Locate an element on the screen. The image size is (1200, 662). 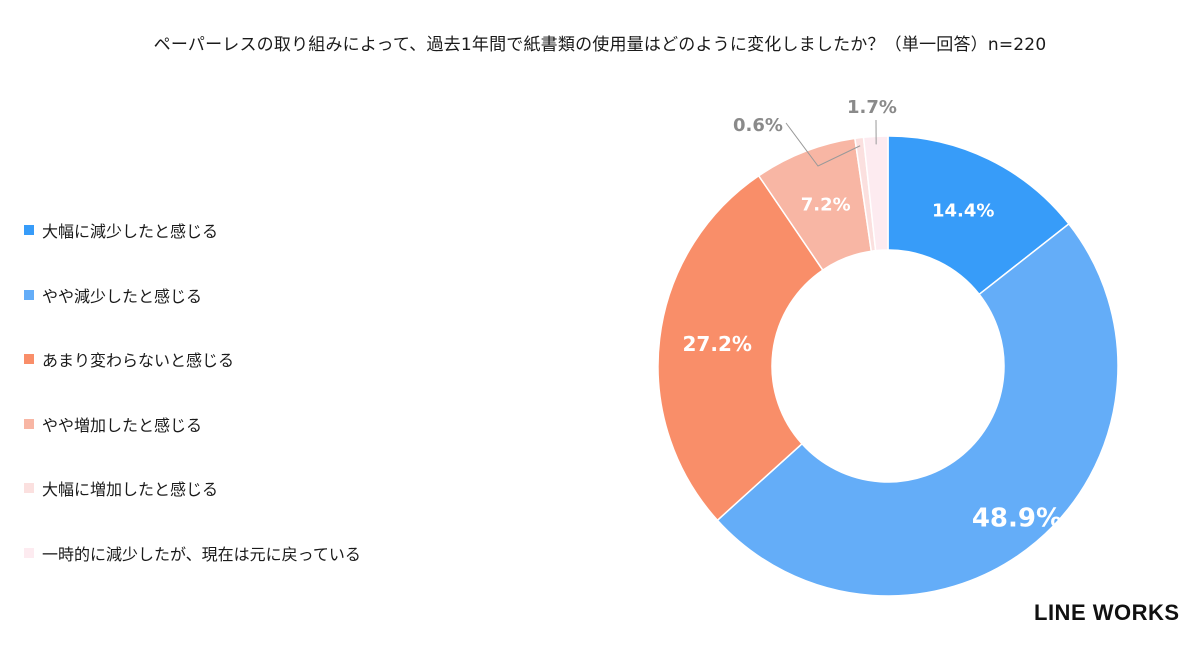
legend-item: 大幅に減少したと感じる is located at coordinates (192, 230).